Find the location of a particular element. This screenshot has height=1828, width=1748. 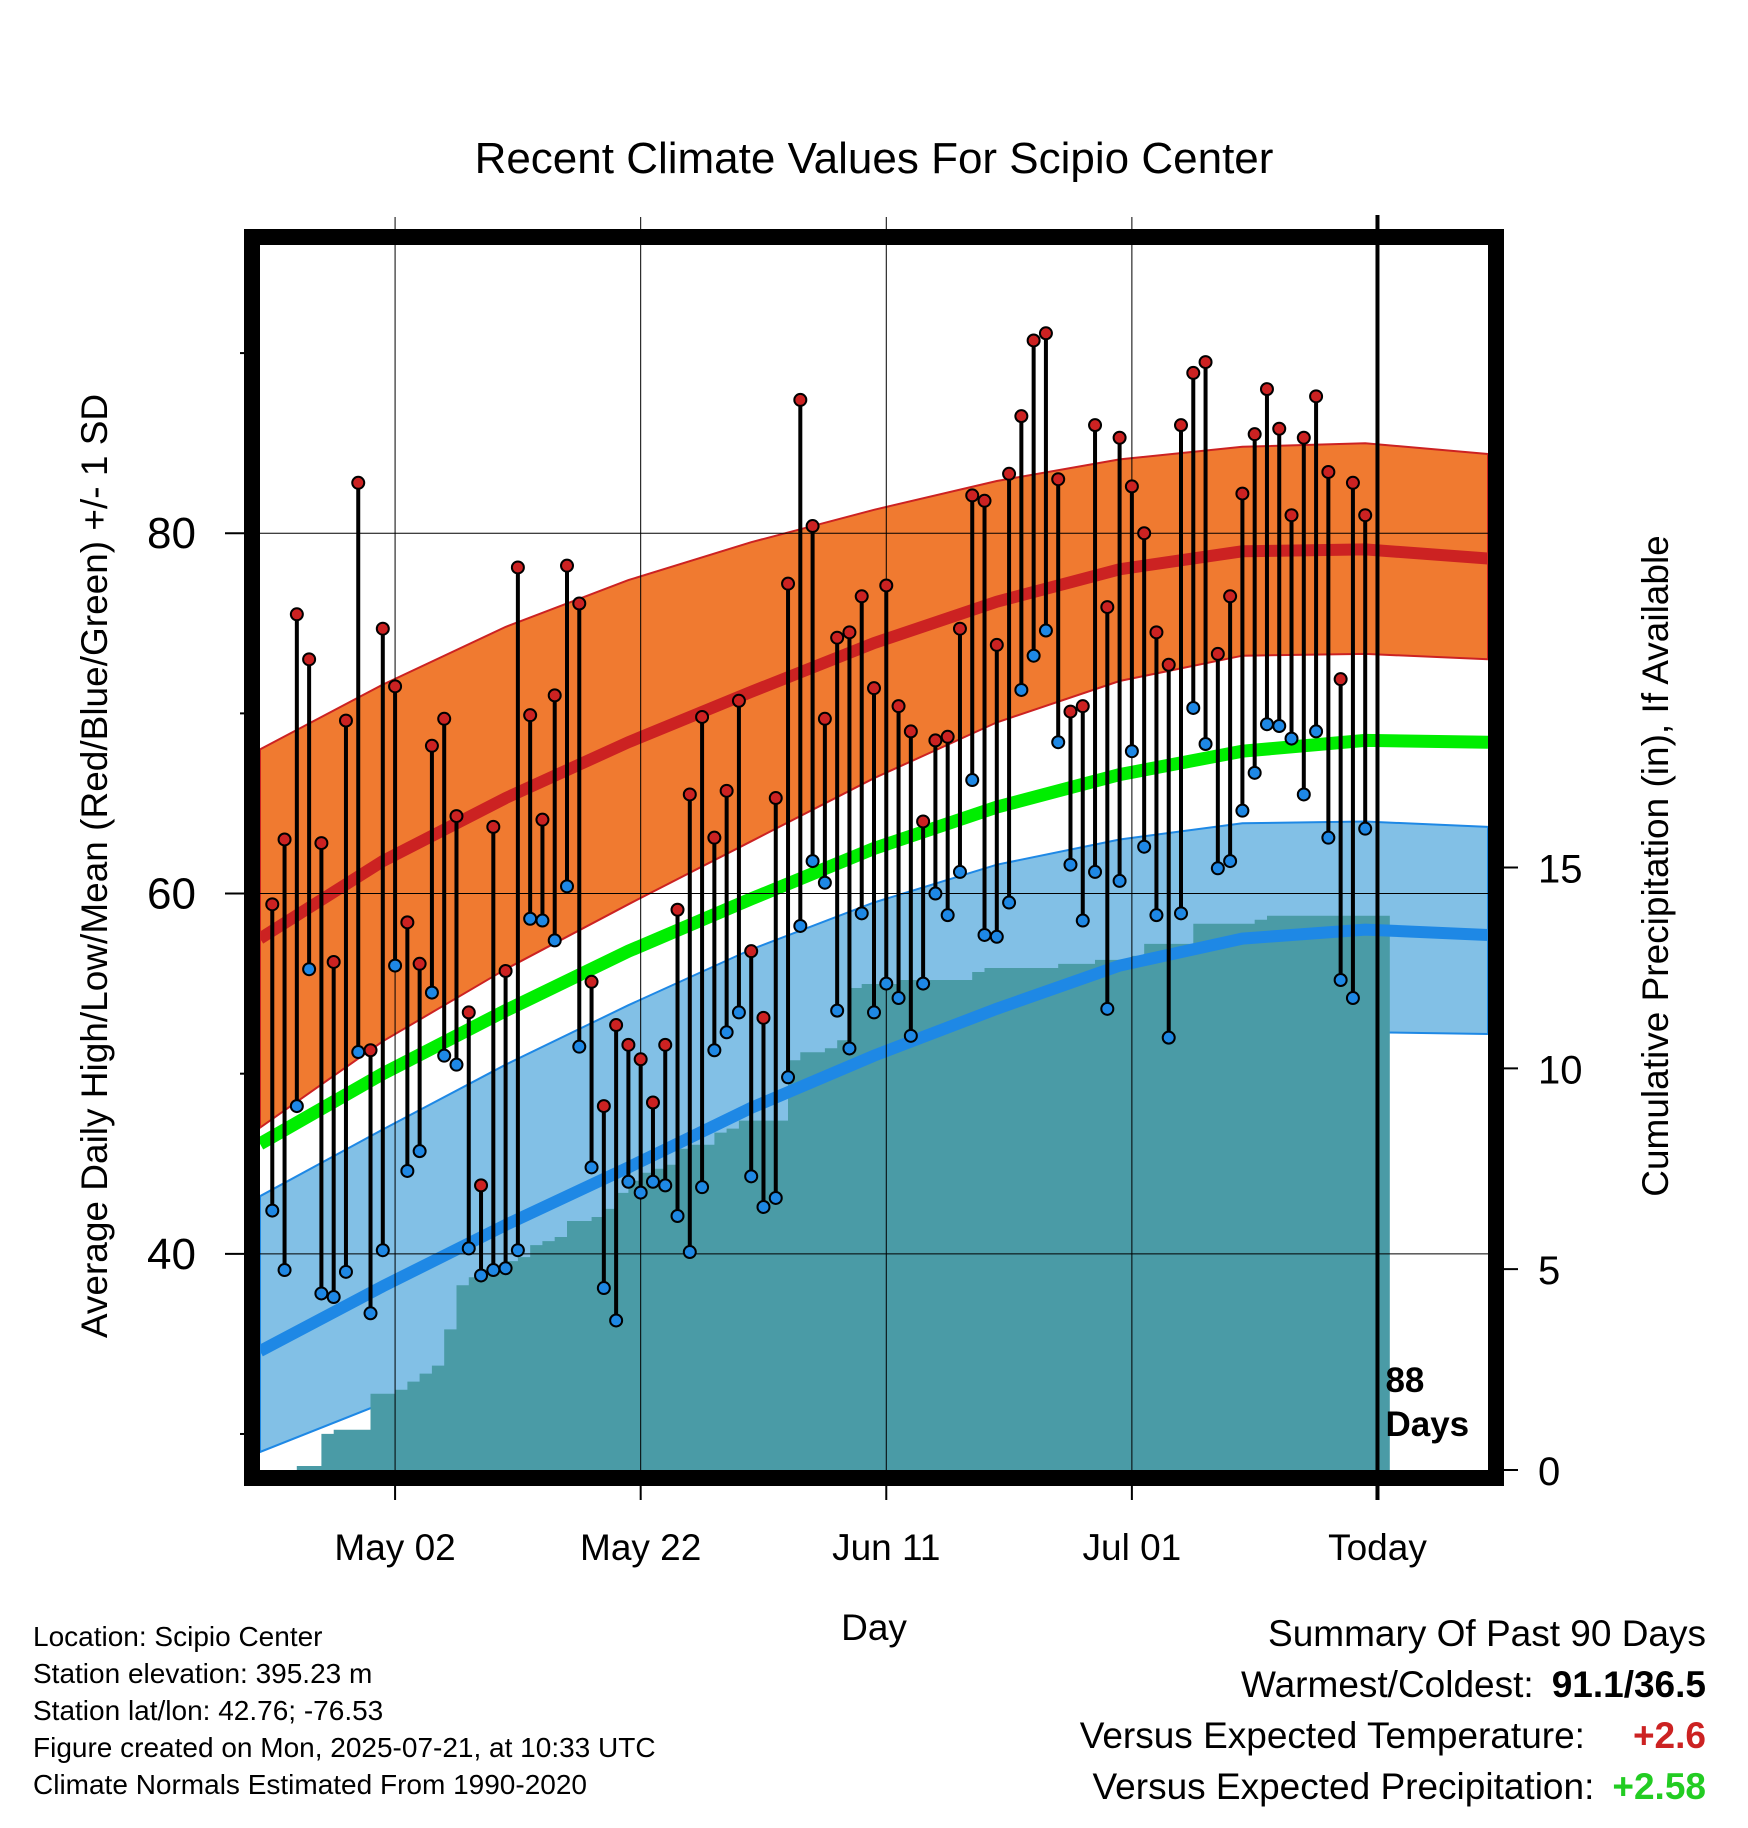

days-count-line: 88 is located at coordinates (1404, 1380).